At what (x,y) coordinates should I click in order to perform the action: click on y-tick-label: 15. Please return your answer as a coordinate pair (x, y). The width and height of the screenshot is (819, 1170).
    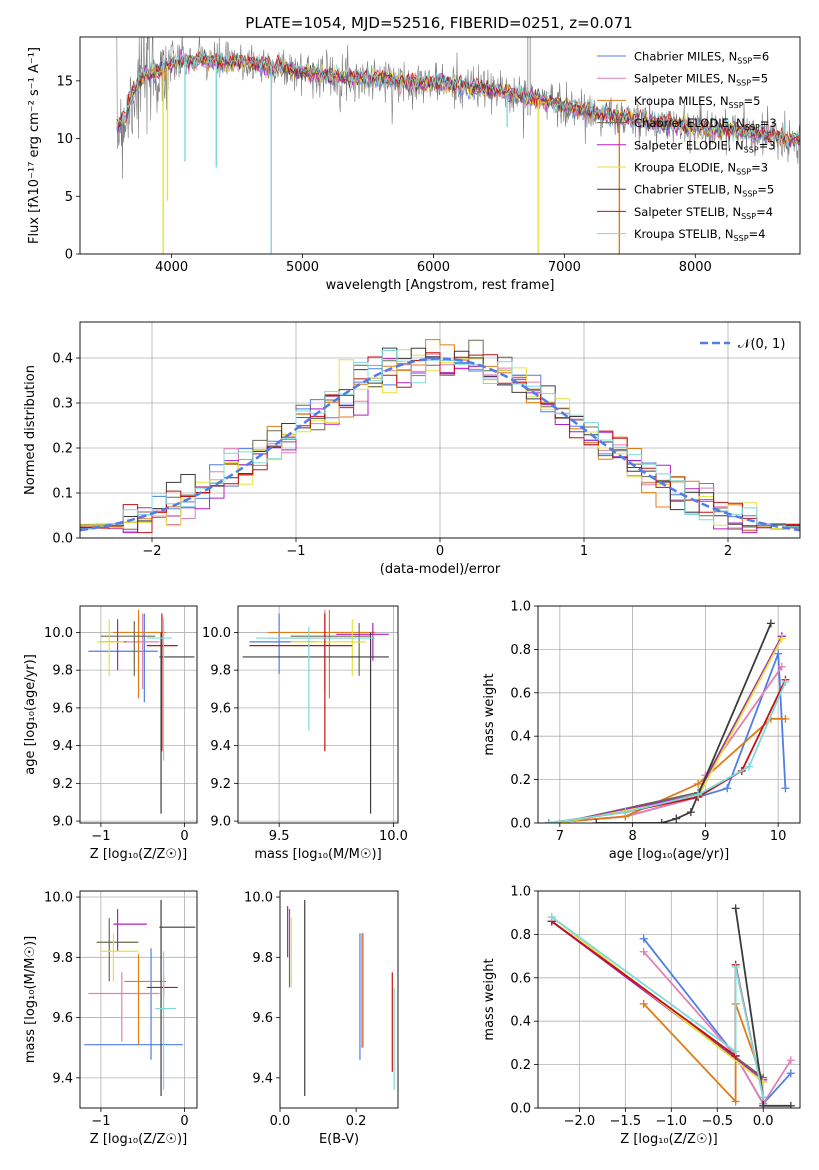
    Looking at the image, I should click on (64, 81).